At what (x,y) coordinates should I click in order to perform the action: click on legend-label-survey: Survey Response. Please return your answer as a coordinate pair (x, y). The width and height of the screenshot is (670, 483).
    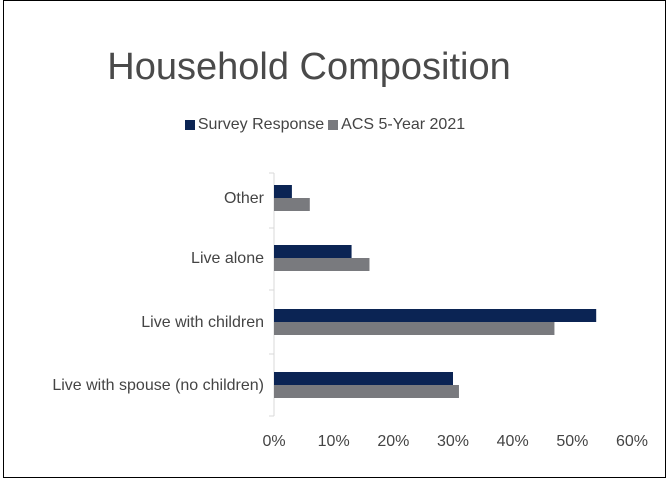
    Looking at the image, I should click on (261, 124).